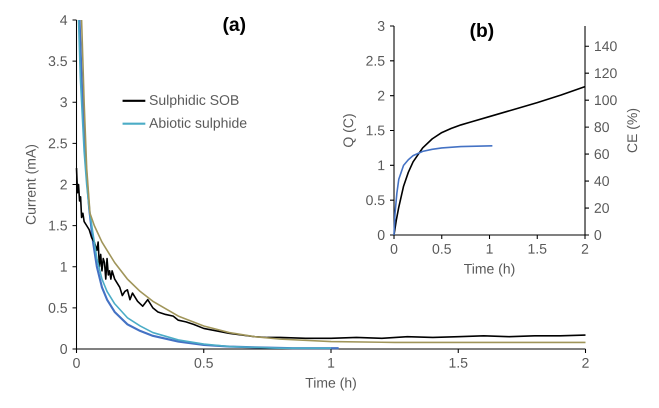 The width and height of the screenshot is (659, 408). I want to click on y2-tick-label: 80, so click(601, 127).